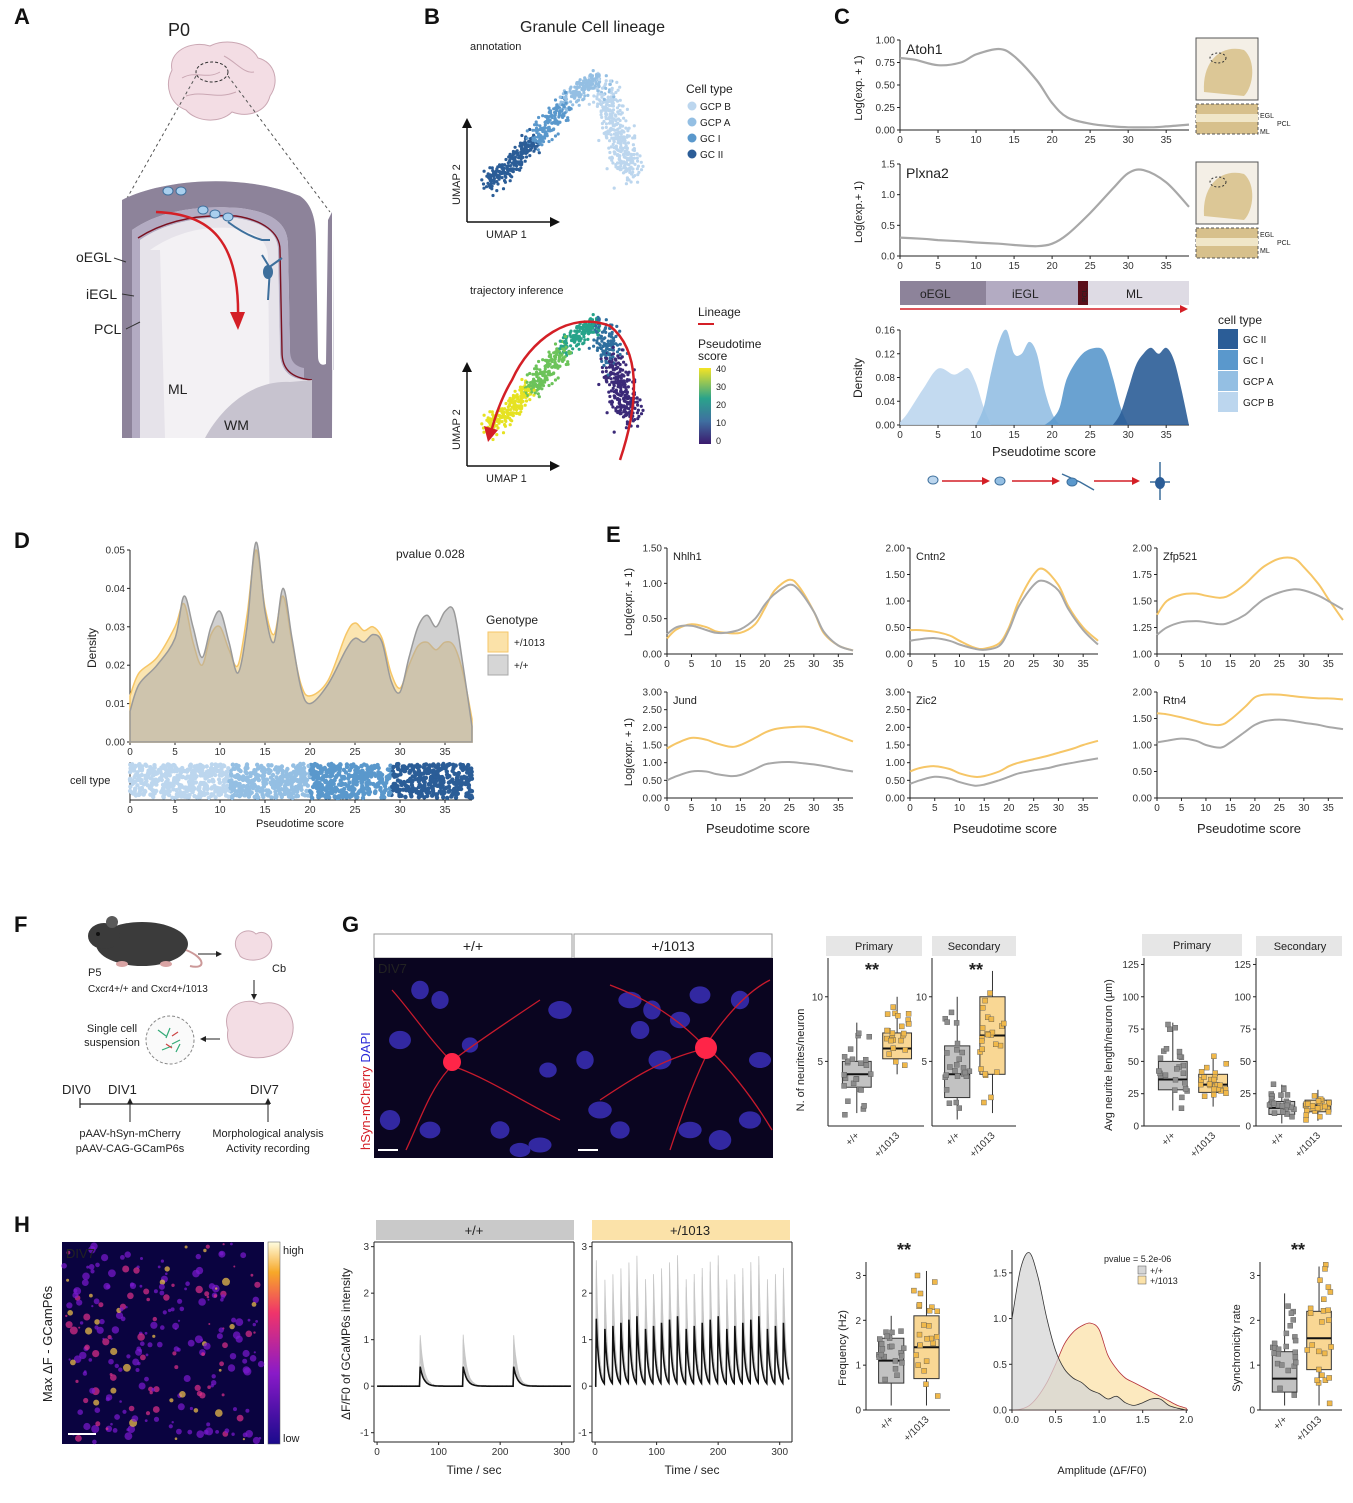 This screenshot has width=1353, height=1503. What do you see at coordinates (1284, 243) in the screenshot?
I see `inset-pcl-2: PCL` at bounding box center [1284, 243].